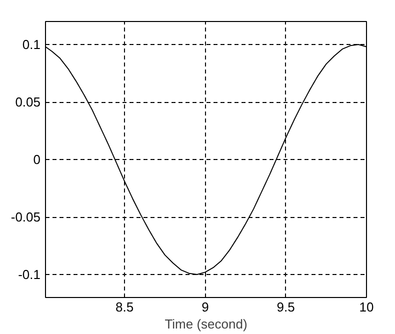  I want to click on y-tick-label: -0.05, so click(25, 217).